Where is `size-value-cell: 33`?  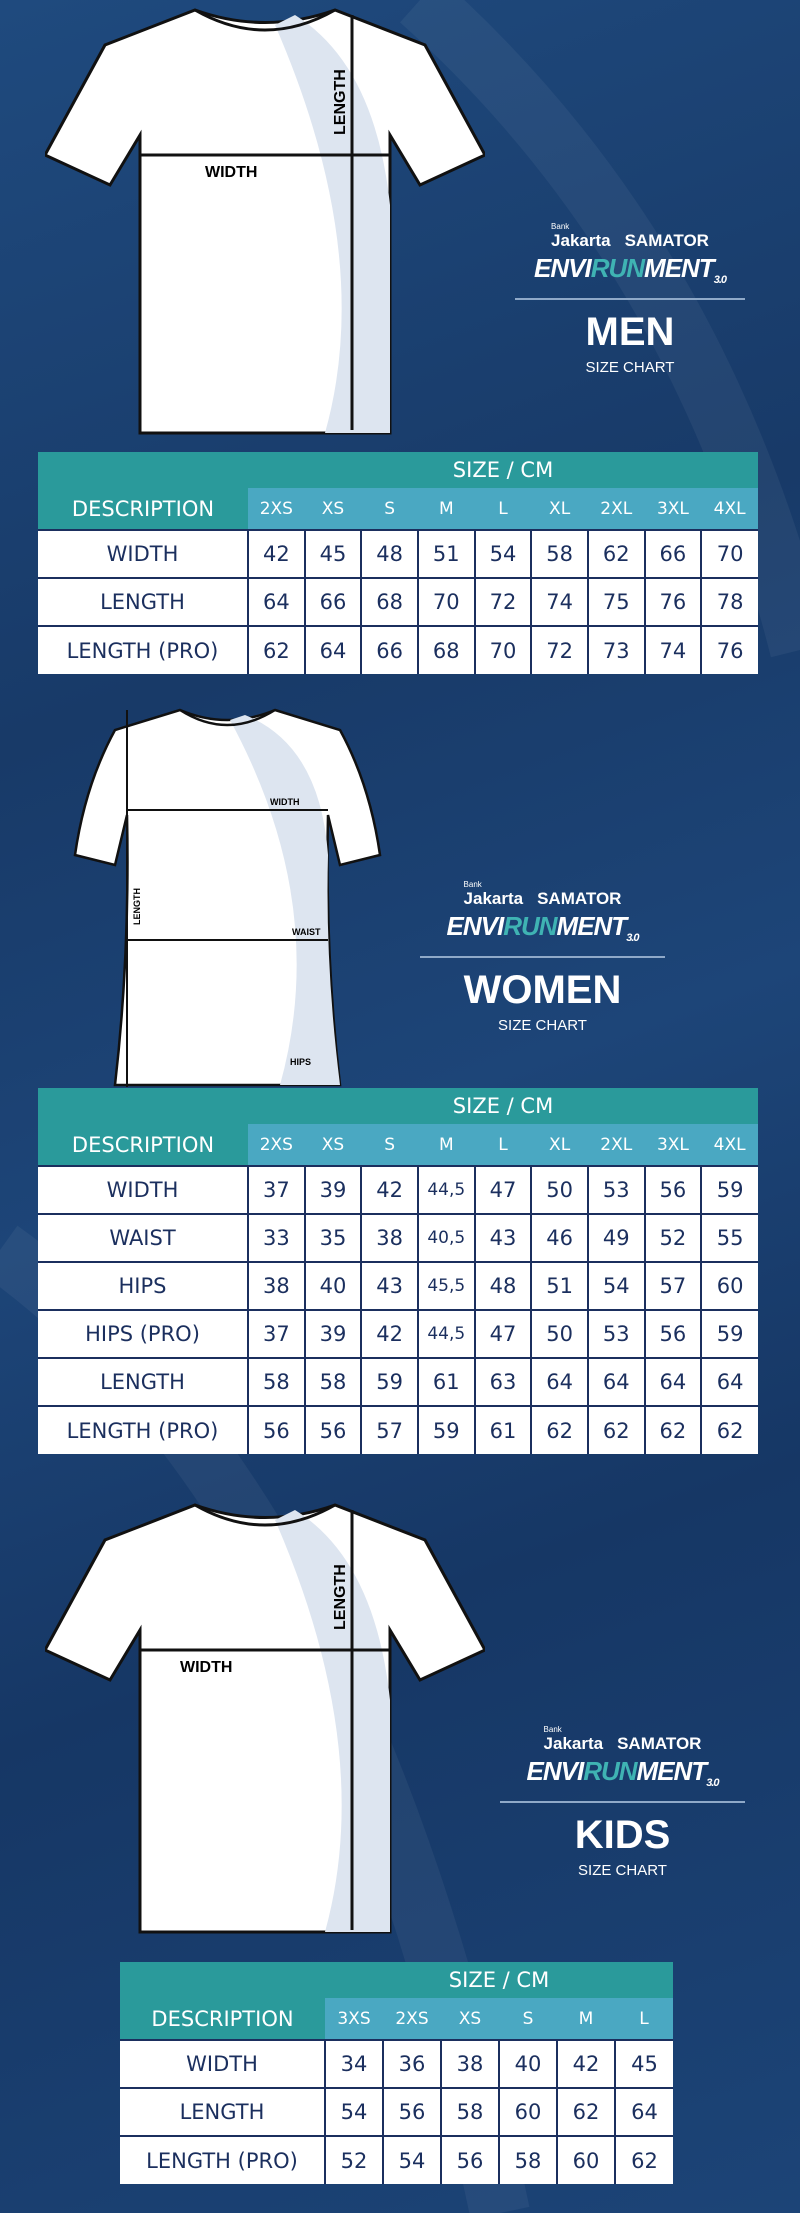 size-value-cell: 33 is located at coordinates (276, 1238).